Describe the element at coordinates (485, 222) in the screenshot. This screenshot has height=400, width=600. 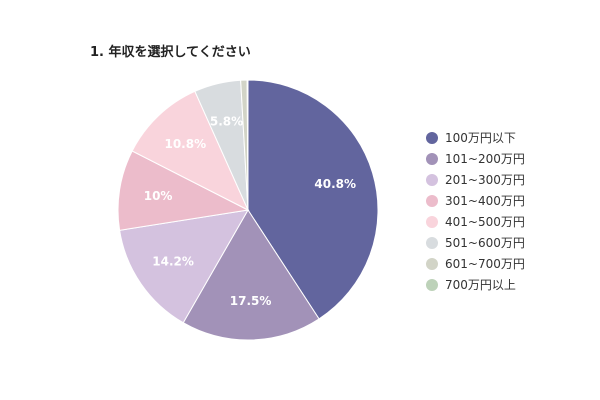
I see `legend-label: 401~500万円` at that location.